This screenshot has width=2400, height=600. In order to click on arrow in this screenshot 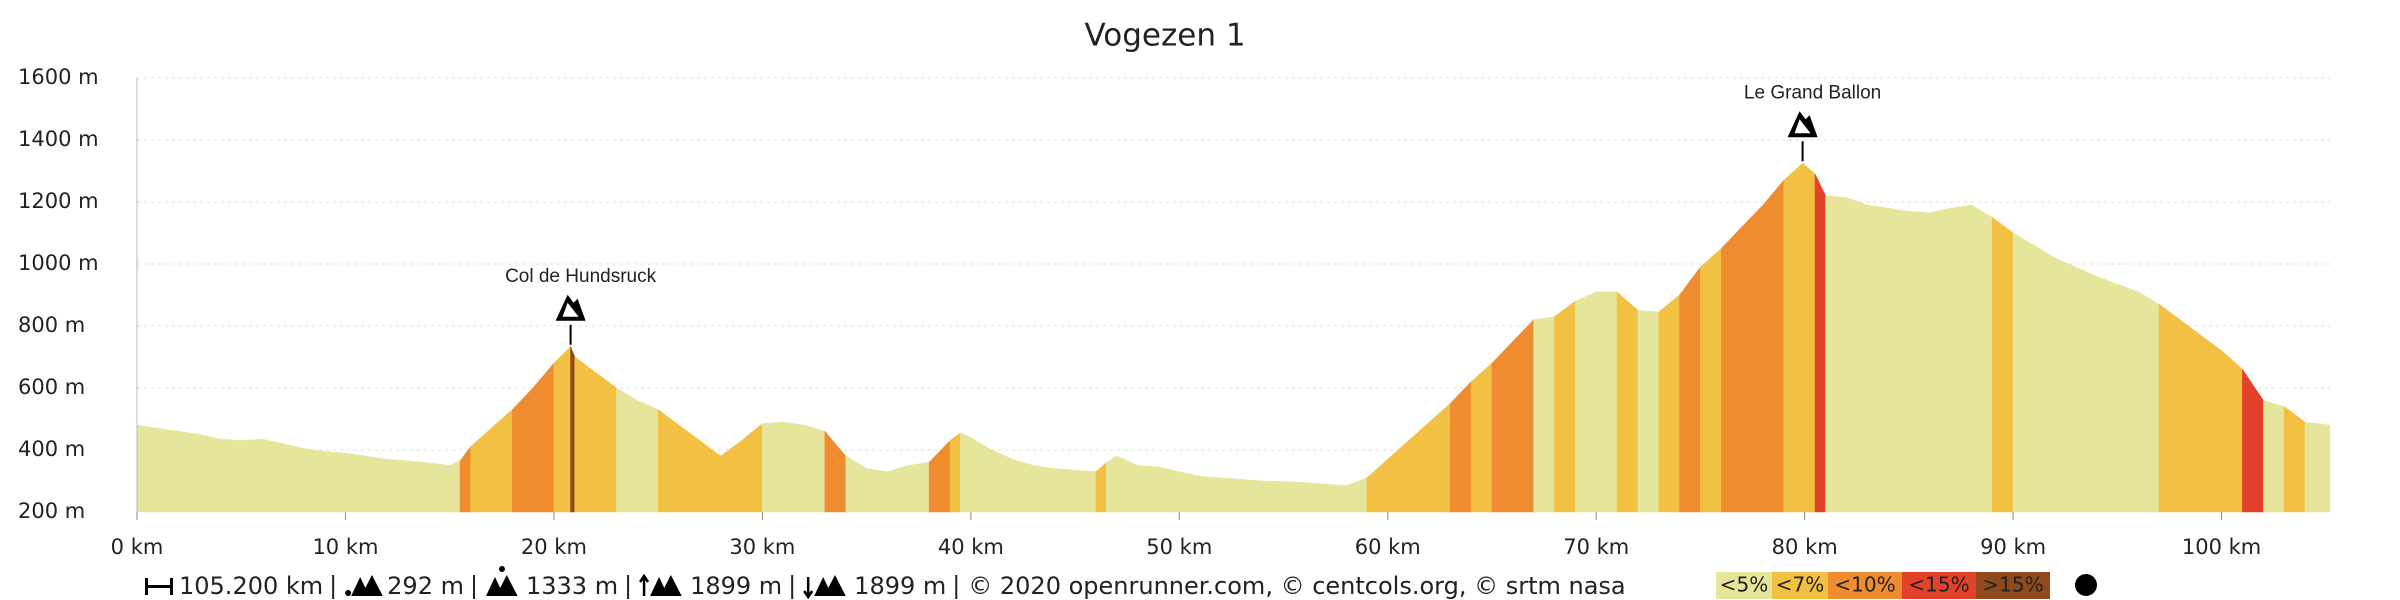, I will do `click(644, 584)`.